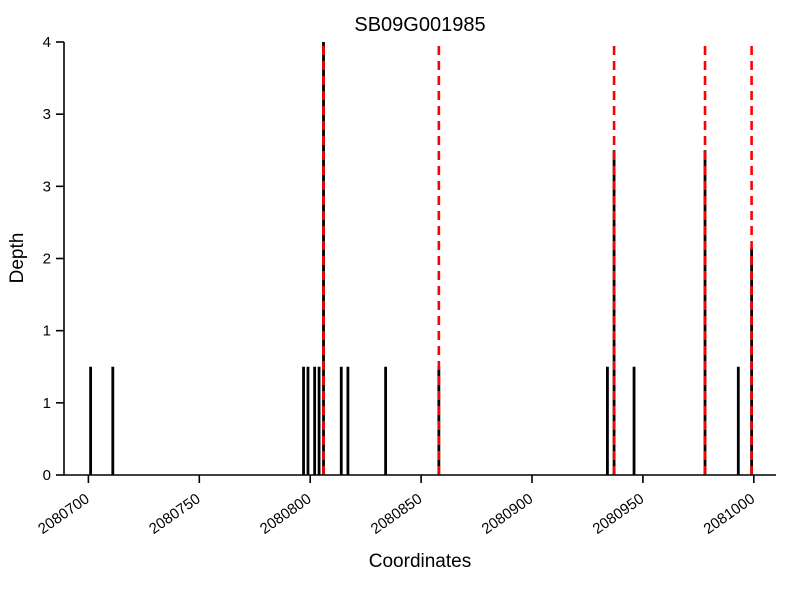 This screenshot has height=600, width=800. Describe the element at coordinates (47, 259) in the screenshot. I see `y-tick-label: 2` at that location.